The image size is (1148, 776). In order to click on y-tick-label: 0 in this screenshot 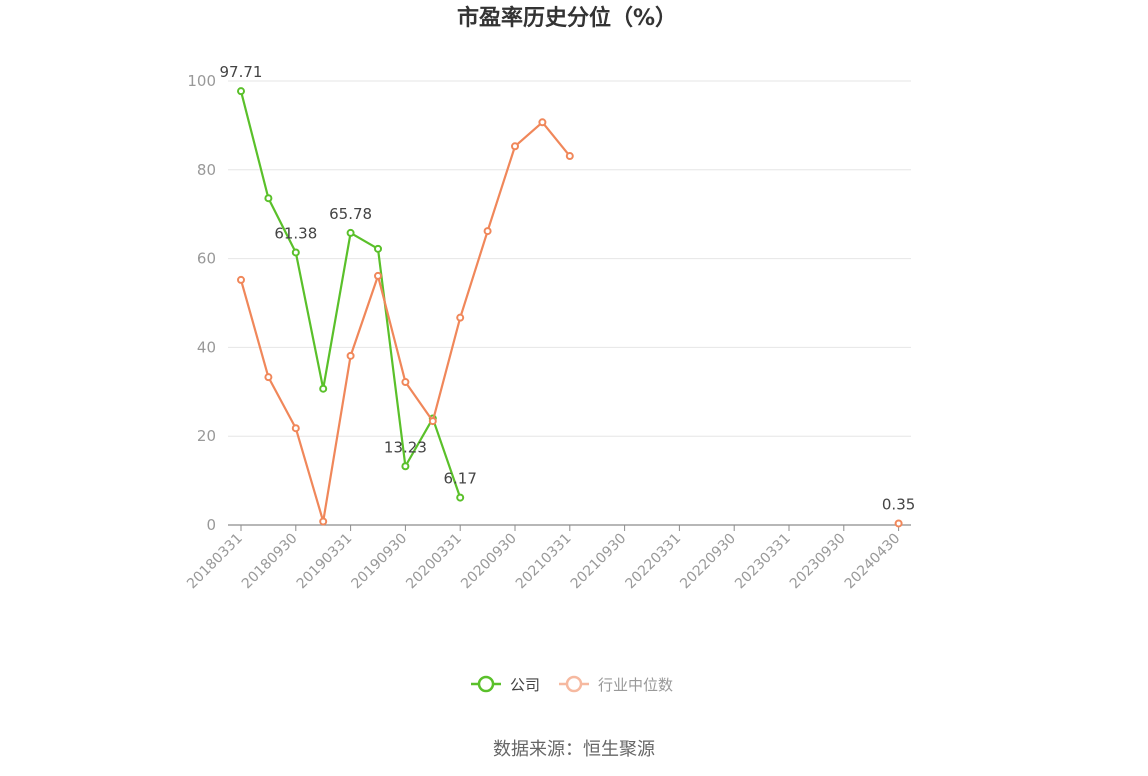, I will do `click(211, 525)`.